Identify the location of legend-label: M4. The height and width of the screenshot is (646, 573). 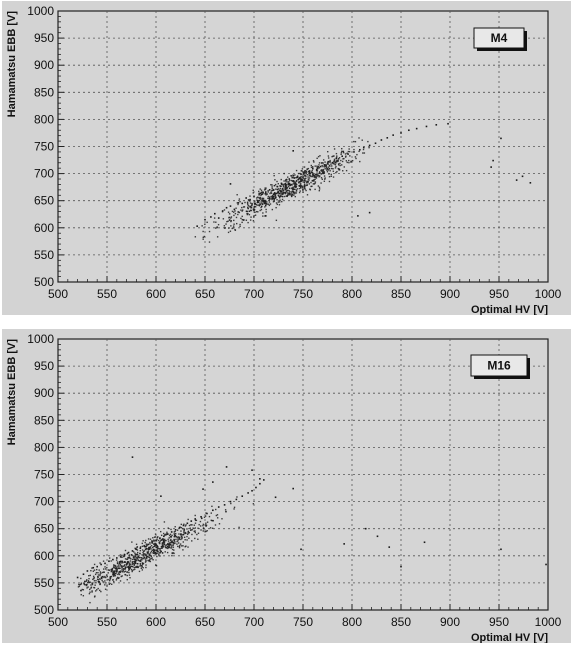
(499, 38).